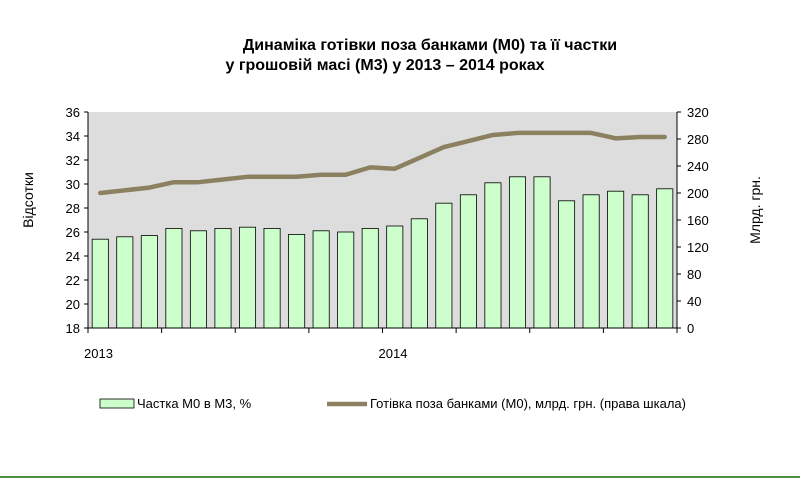 The width and height of the screenshot is (800, 480). I want to click on left-tick-label: 28, so click(73, 208).